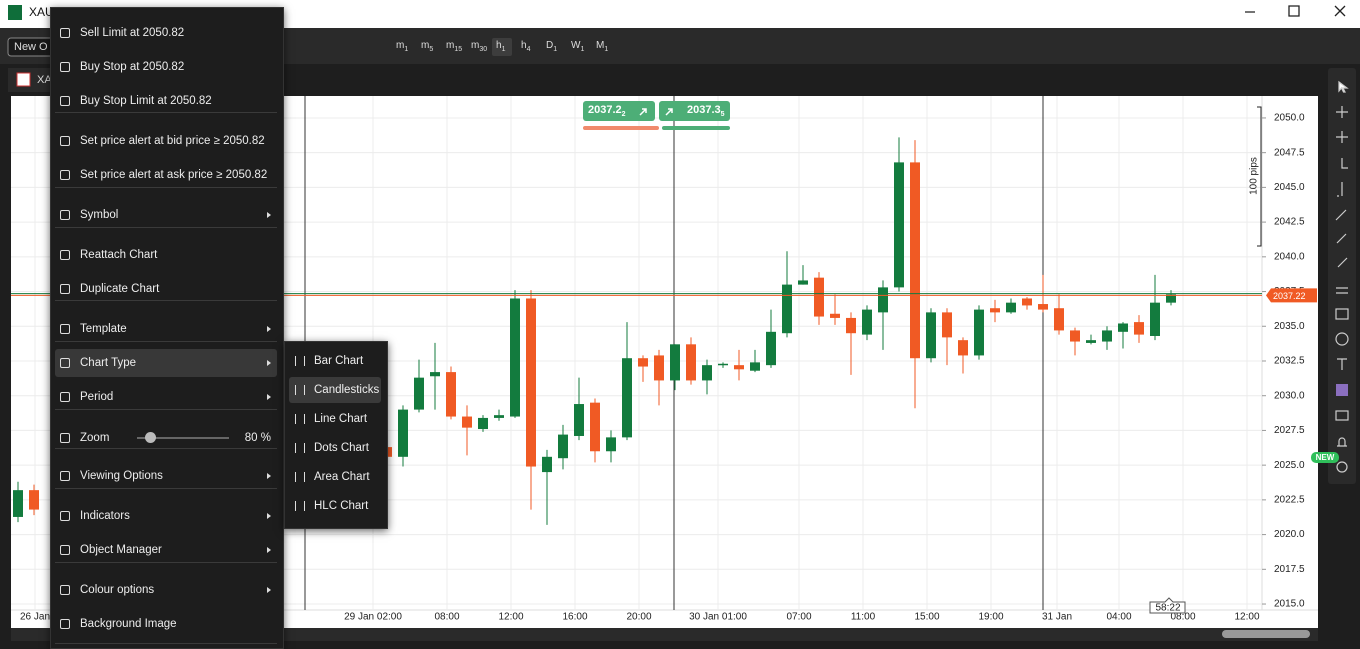 The width and height of the screenshot is (1360, 649). I want to click on x-tick-label: 20:00, so click(638, 617).